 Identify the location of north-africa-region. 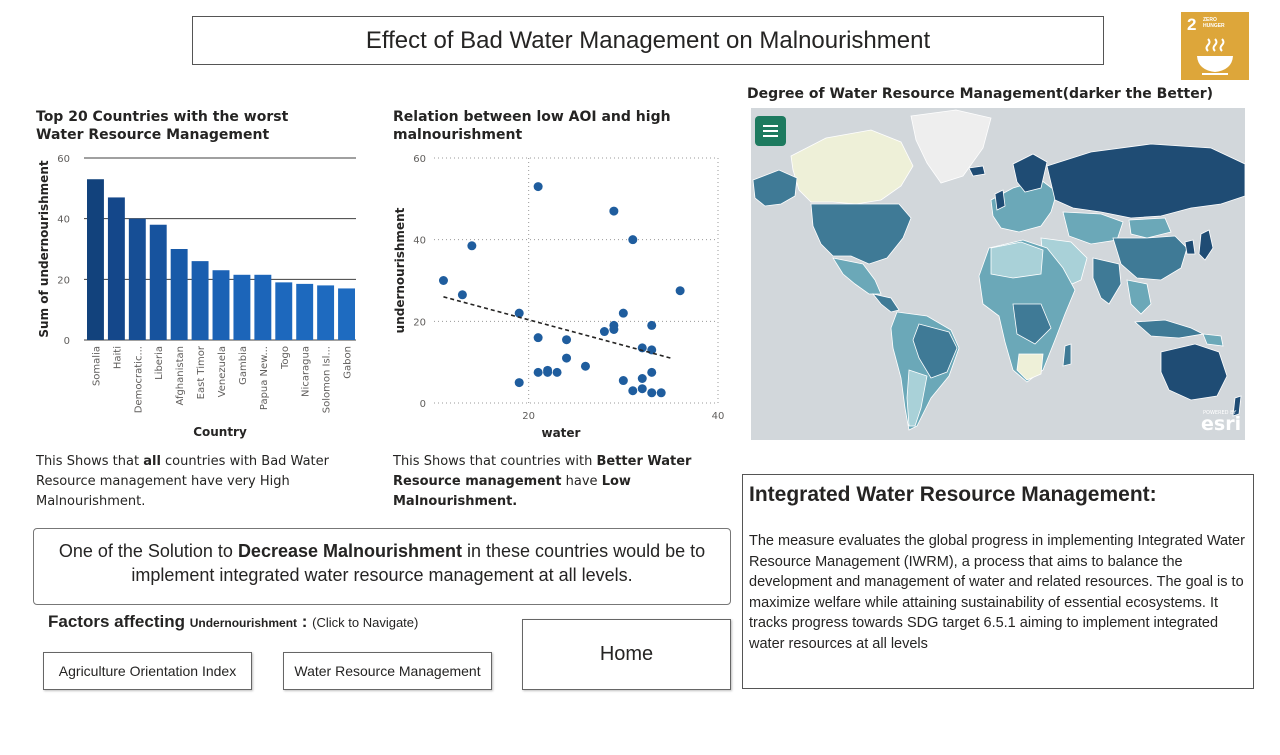
(1017, 260).